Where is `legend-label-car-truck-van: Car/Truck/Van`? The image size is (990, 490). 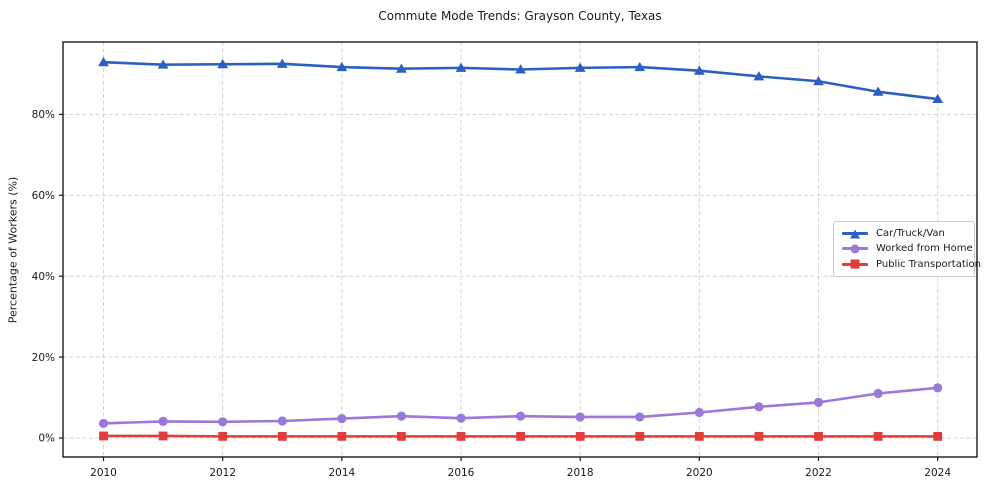 legend-label-car-truck-van: Car/Truck/Van is located at coordinates (910, 234).